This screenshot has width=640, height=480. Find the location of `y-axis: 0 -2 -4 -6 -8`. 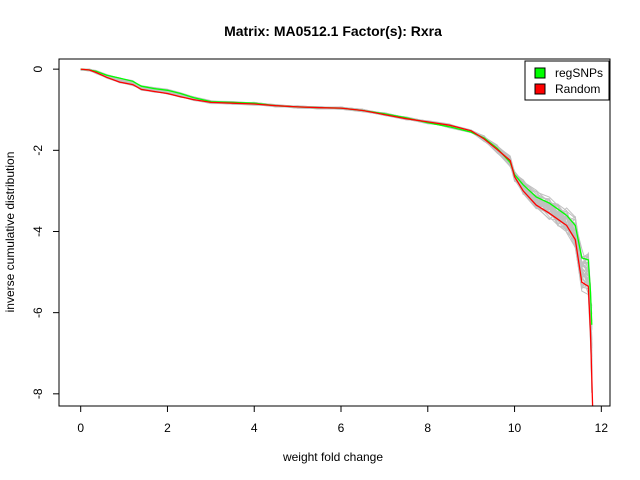

y-axis: 0 -2 -4 -6 -8 is located at coordinates (45, 232).